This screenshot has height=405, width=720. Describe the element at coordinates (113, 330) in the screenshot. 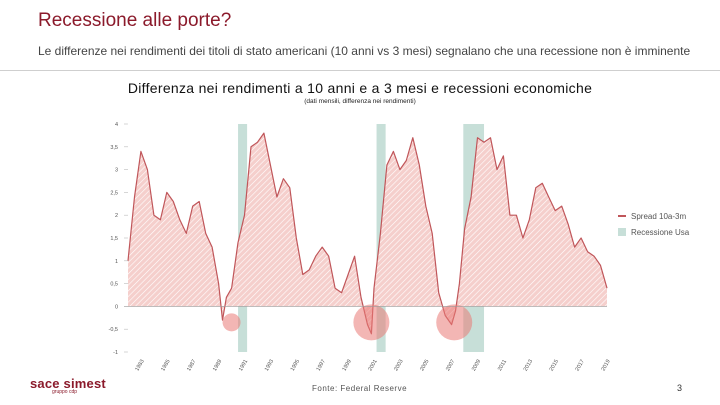

I see `y-tick-label: -0,5` at that location.